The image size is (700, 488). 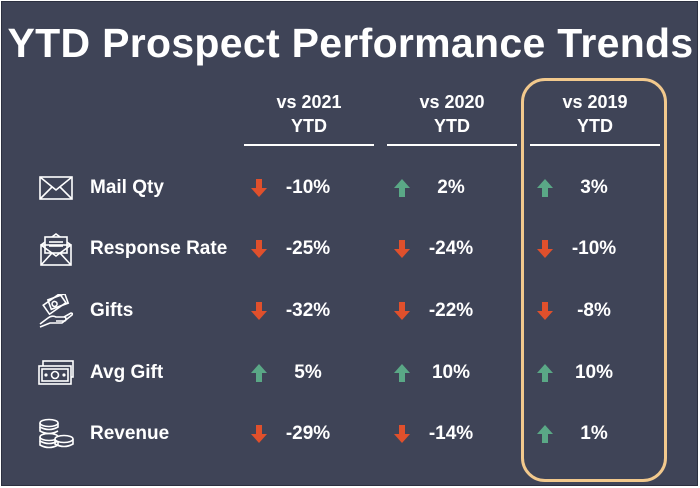 I want to click on metric-label: Mail Qty, so click(x=127, y=187).